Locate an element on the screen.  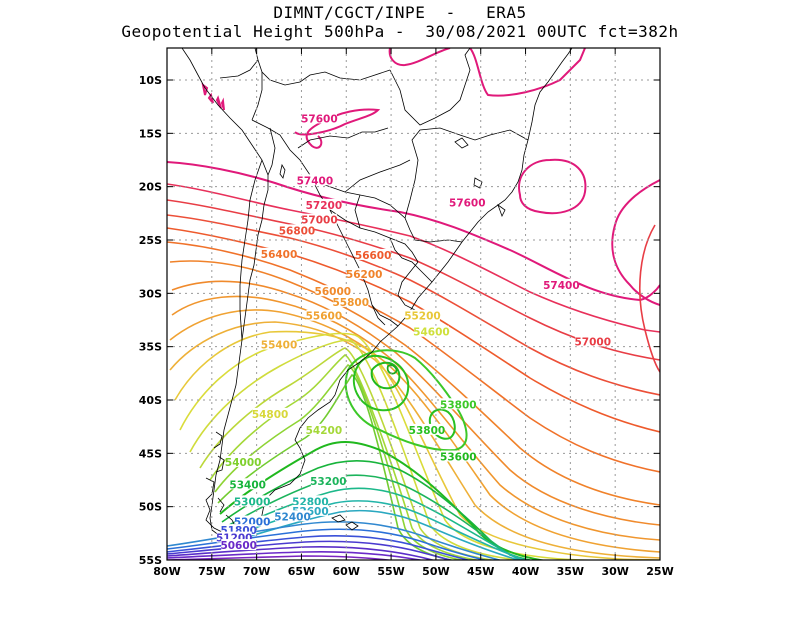
lat-tick-label: 50S is located at coordinates (150, 507).